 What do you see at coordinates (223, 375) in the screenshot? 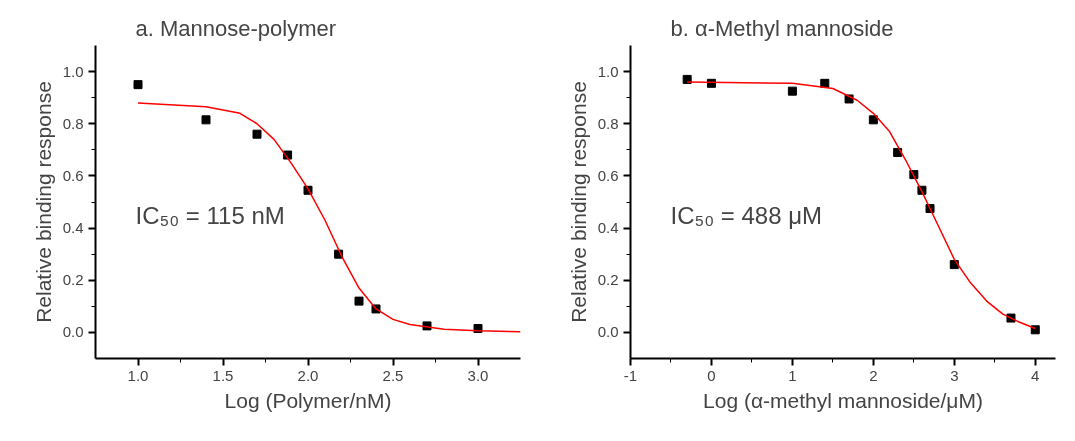
I see `x-tick-label: 1.5` at bounding box center [223, 375].